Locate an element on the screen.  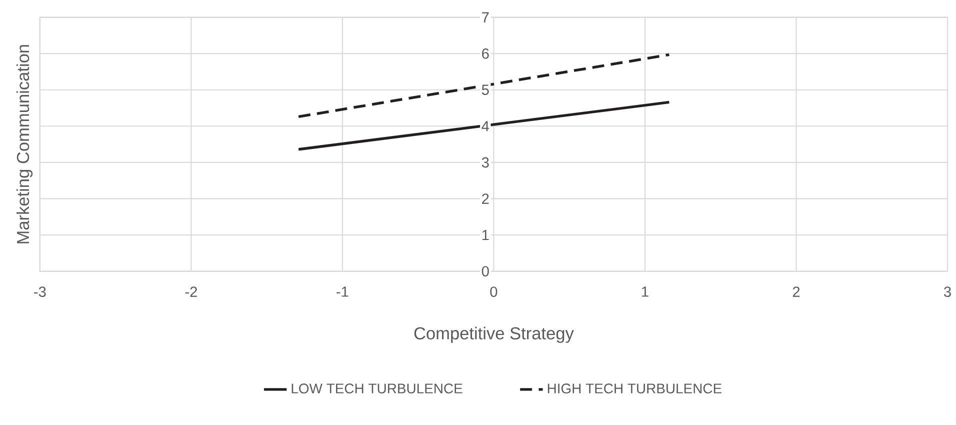
x-tick-label: -1 is located at coordinates (342, 291).